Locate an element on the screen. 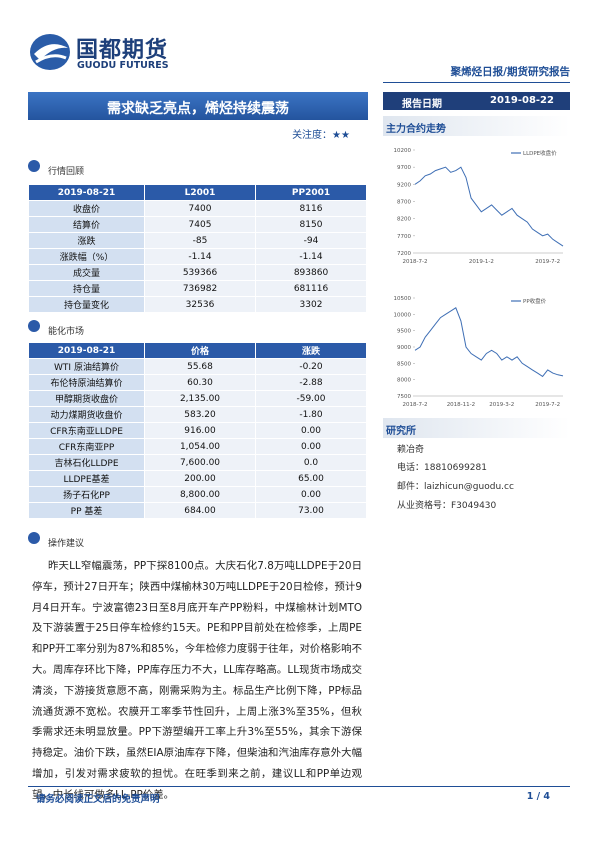  value-cell: 7400 is located at coordinates (200, 208).